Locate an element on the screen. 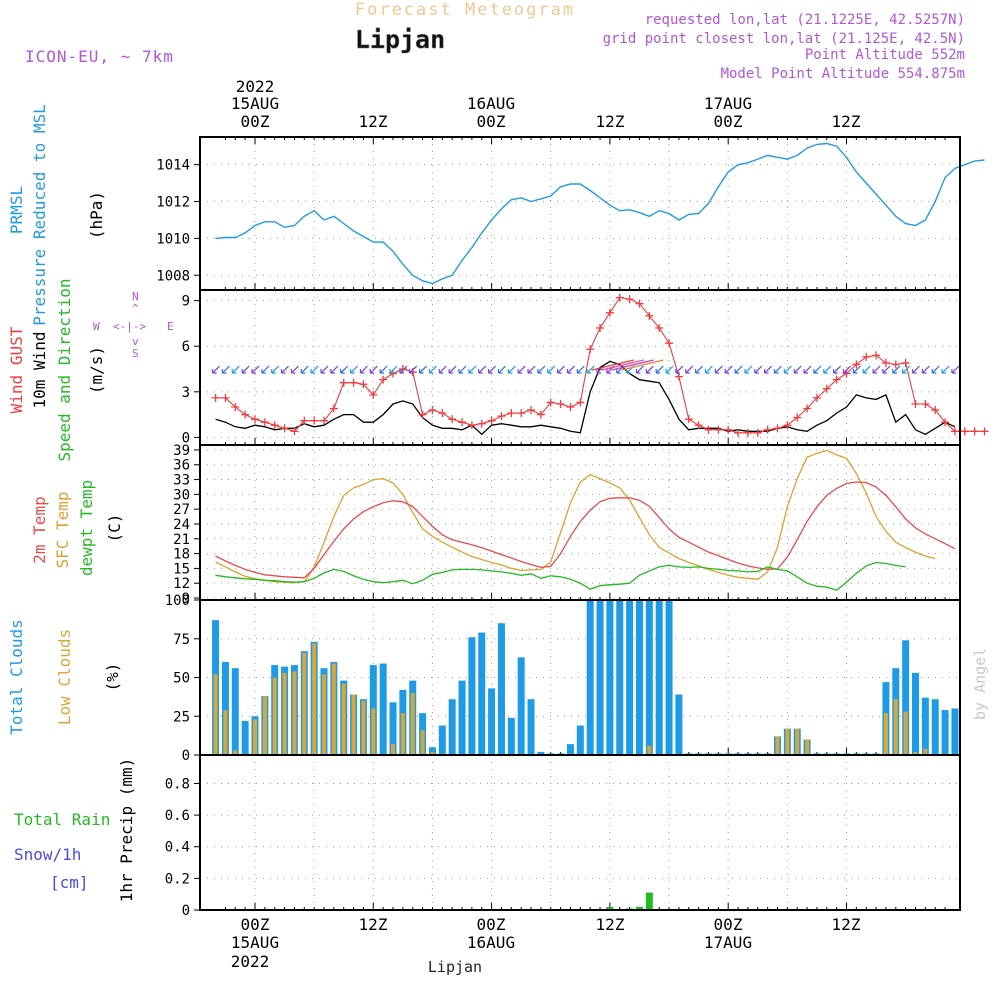  y-tick-label: 39 is located at coordinates (181, 451).